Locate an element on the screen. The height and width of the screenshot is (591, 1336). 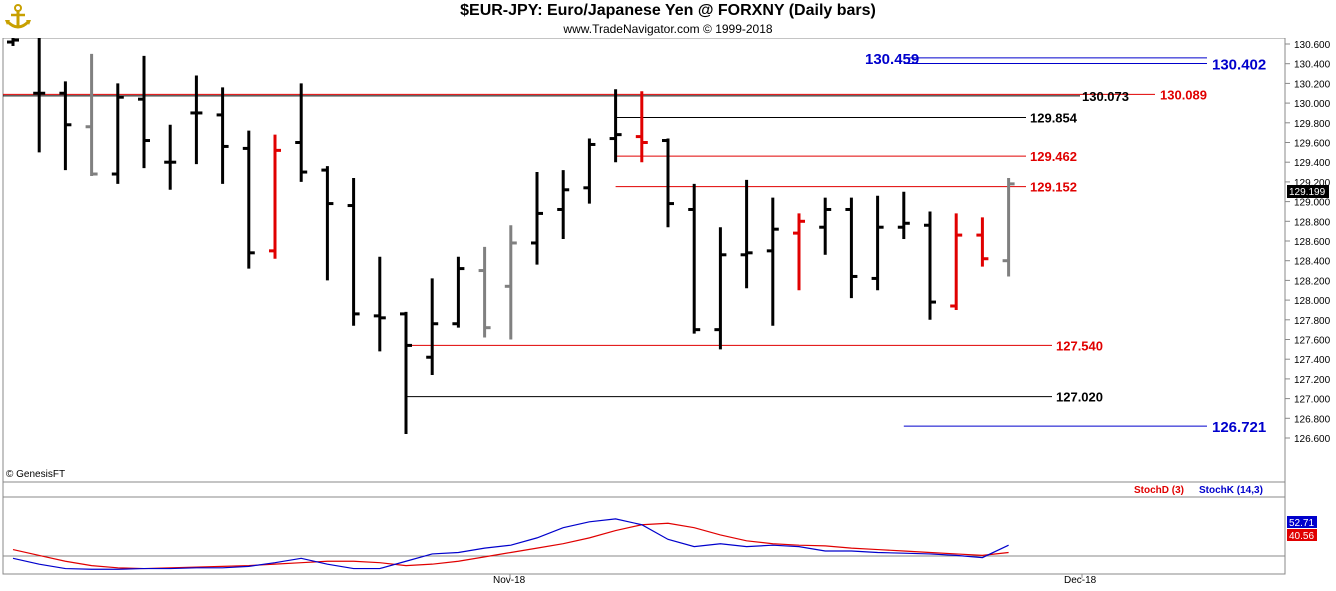
y-tick-label: 129.200 is located at coordinates (1312, 183).